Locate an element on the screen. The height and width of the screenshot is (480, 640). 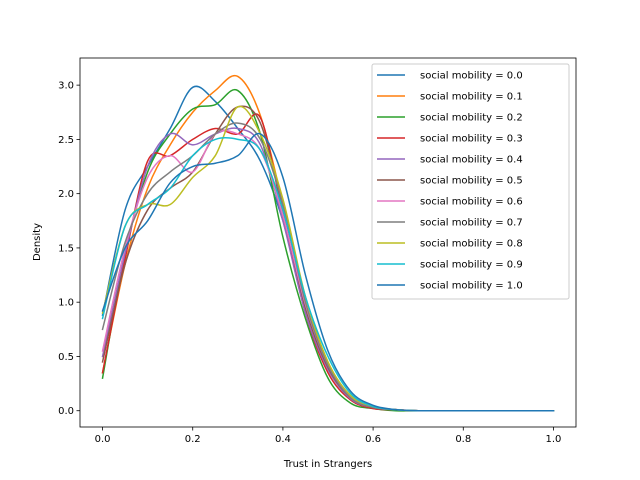
y-axis-ticks: 0.0 0.5 1.0 1.5 2.0 2.5 3.0 is located at coordinates (69, 249).